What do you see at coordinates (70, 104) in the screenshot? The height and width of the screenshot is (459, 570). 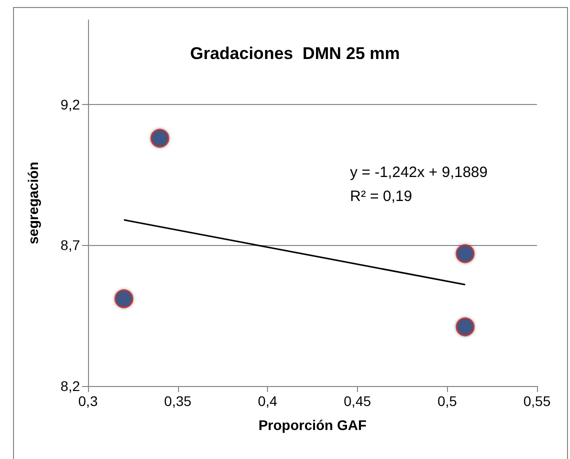 I see `y-tick-label: 9,2` at bounding box center [70, 104].